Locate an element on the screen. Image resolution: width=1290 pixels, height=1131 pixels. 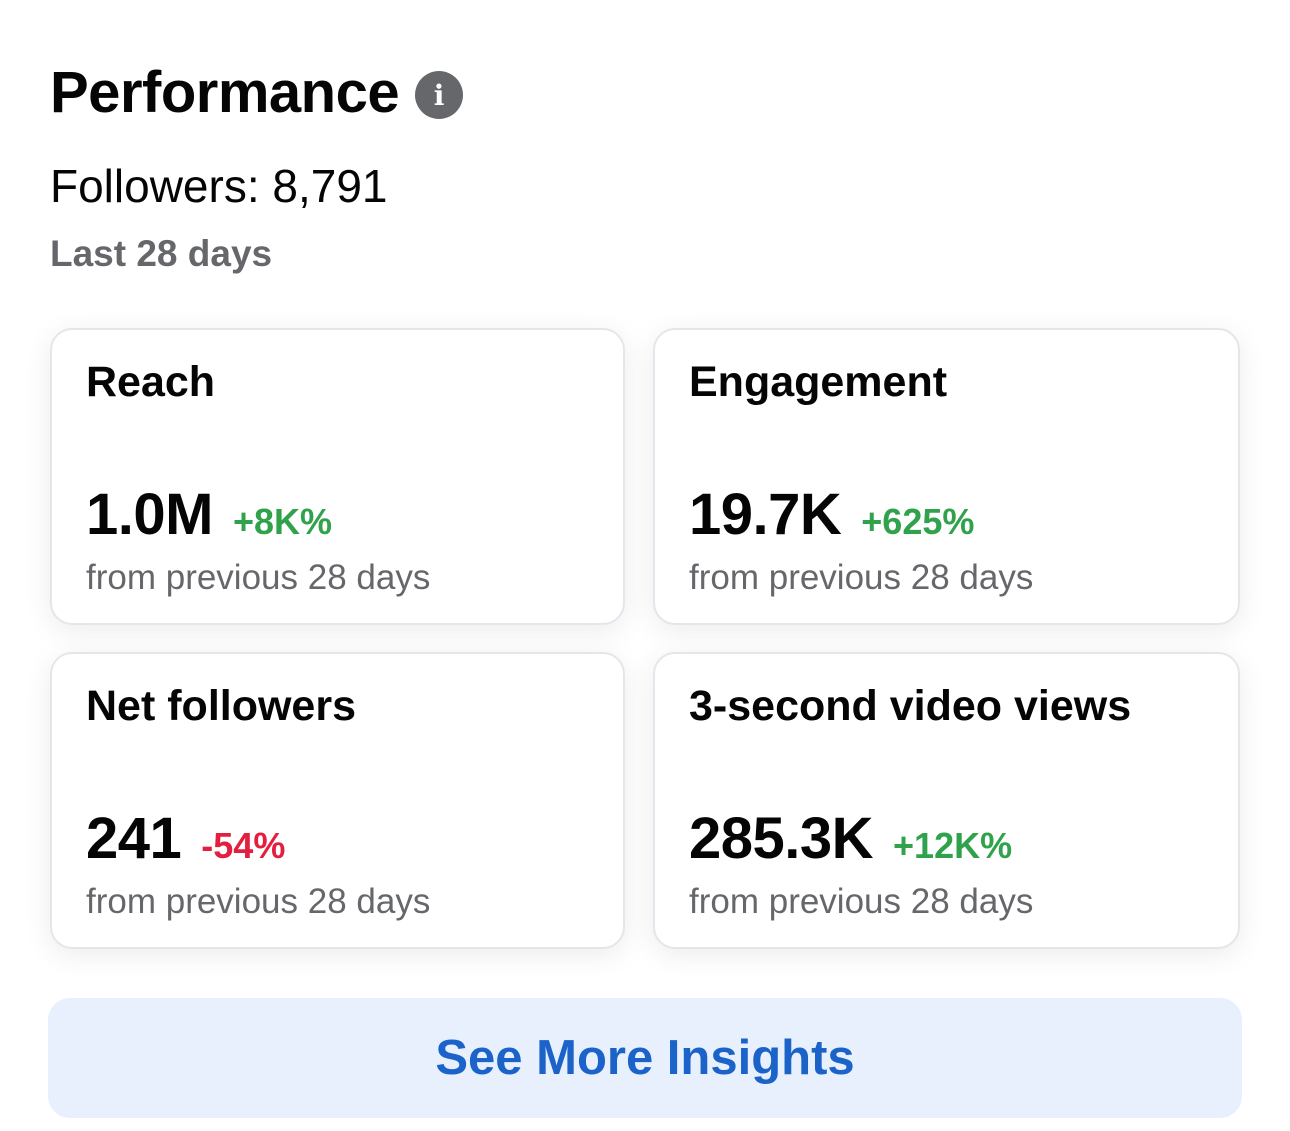
metric-value: 285.3K is located at coordinates (781, 838).